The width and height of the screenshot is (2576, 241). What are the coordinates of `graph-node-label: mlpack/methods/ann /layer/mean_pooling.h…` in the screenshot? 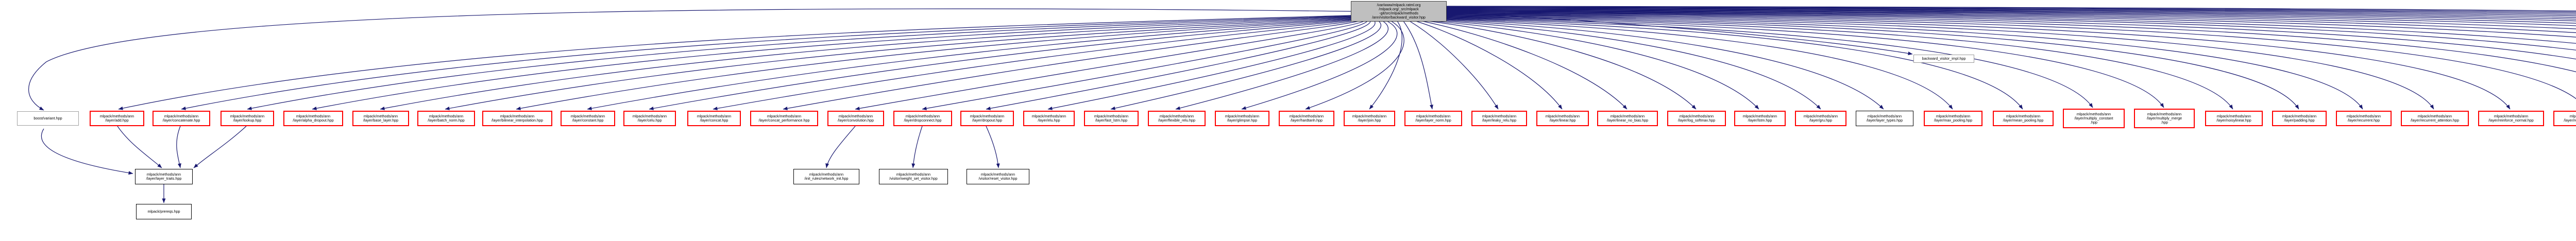 It's located at (2023, 118).